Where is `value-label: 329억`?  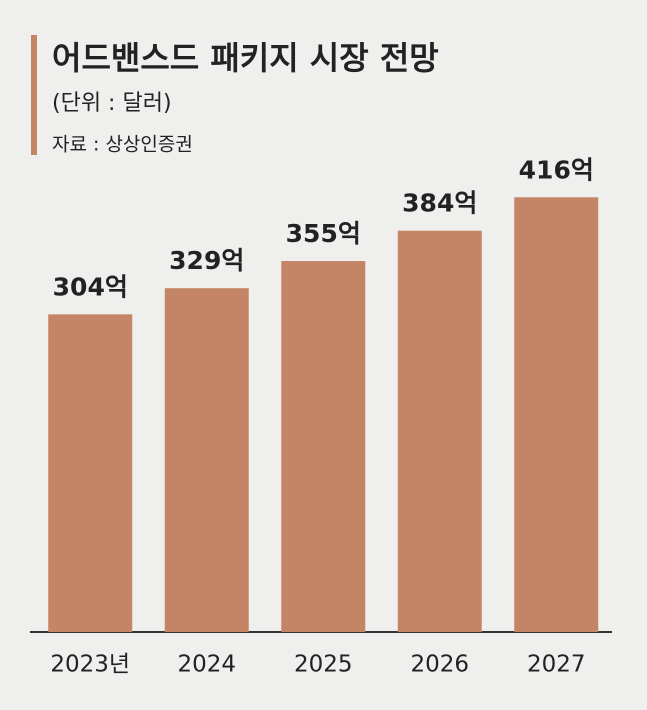
value-label: 329억 is located at coordinates (206, 260).